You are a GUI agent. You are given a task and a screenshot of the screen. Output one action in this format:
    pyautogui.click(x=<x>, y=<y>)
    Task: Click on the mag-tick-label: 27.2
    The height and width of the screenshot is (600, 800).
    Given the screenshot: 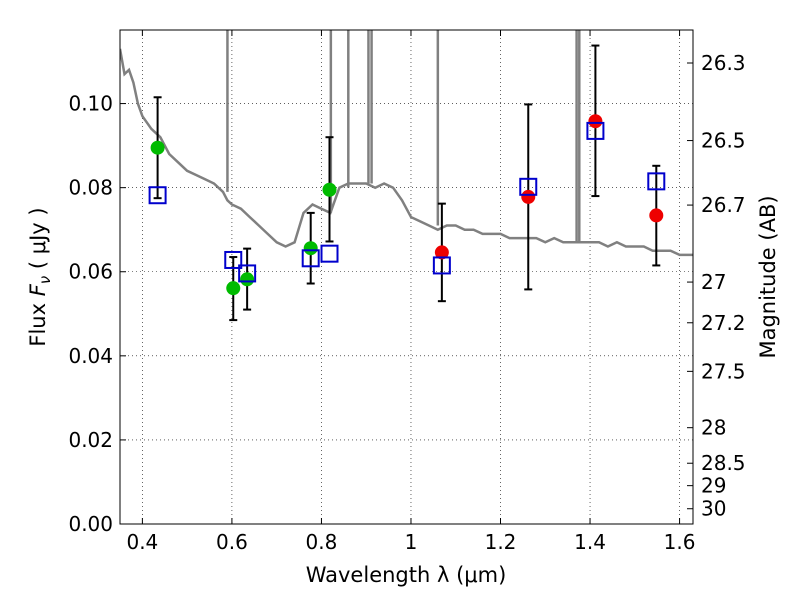 What is the action you would take?
    pyautogui.click(x=723, y=323)
    